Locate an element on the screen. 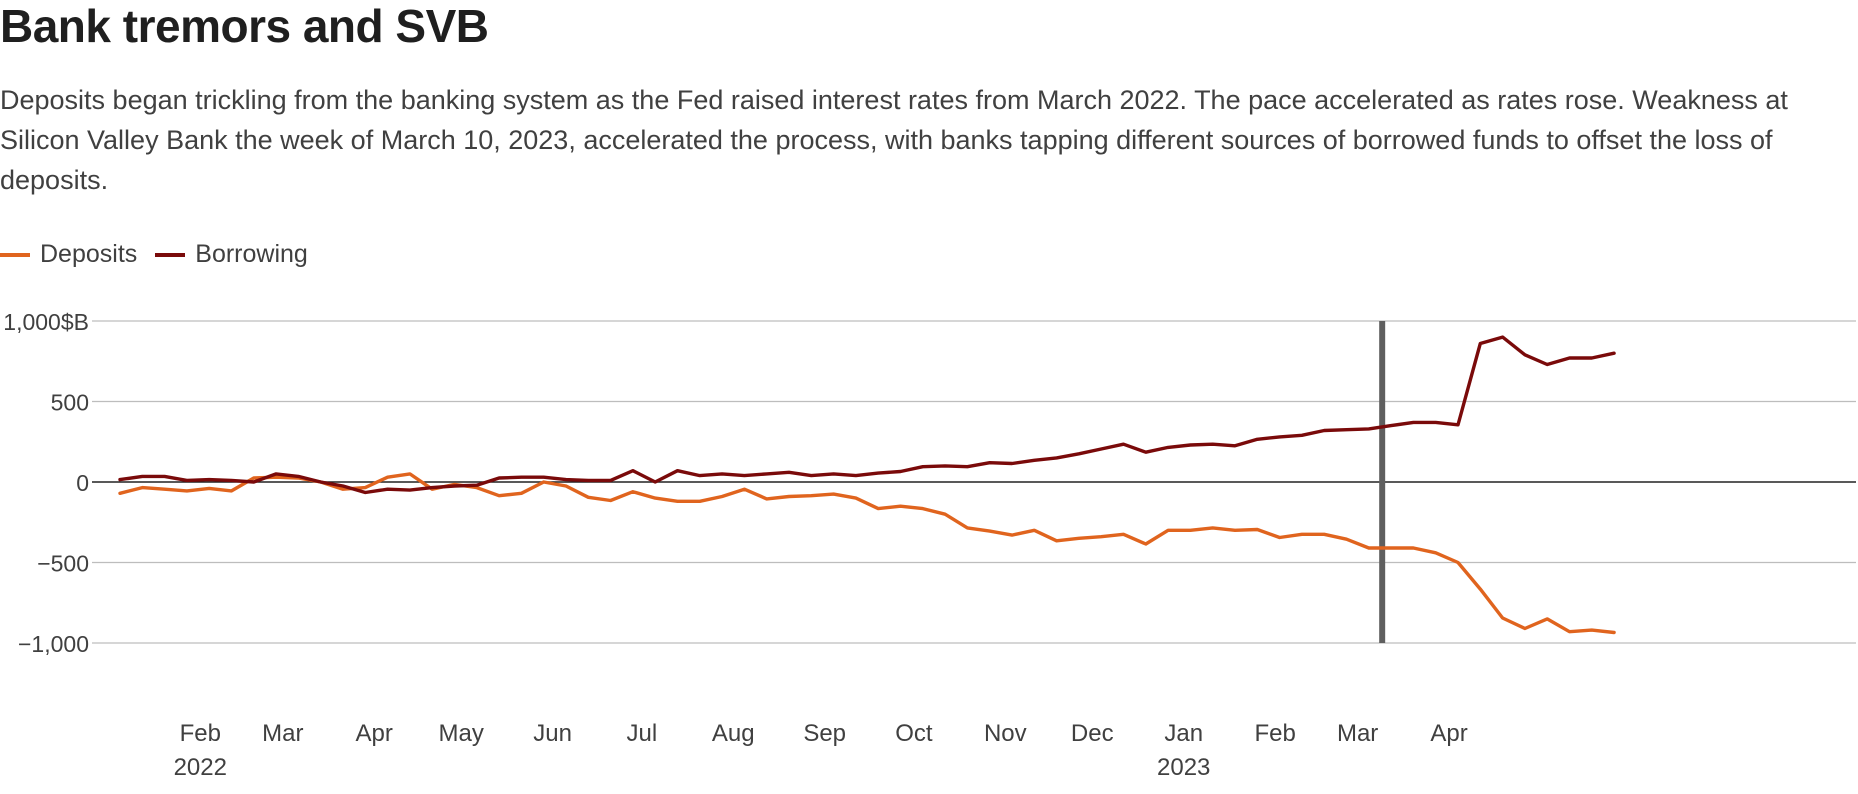 The image size is (1858, 794). x-year-label: 2023 is located at coordinates (1183, 767).